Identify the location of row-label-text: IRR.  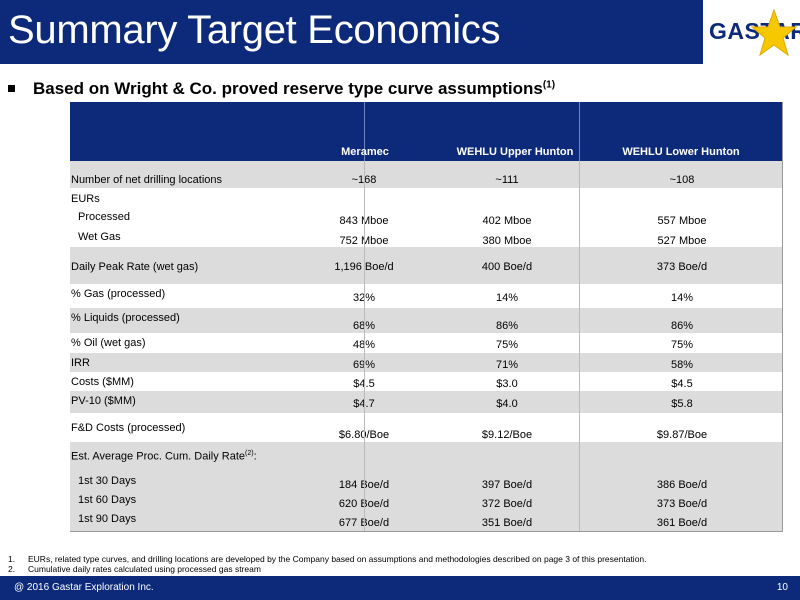
(80, 363).